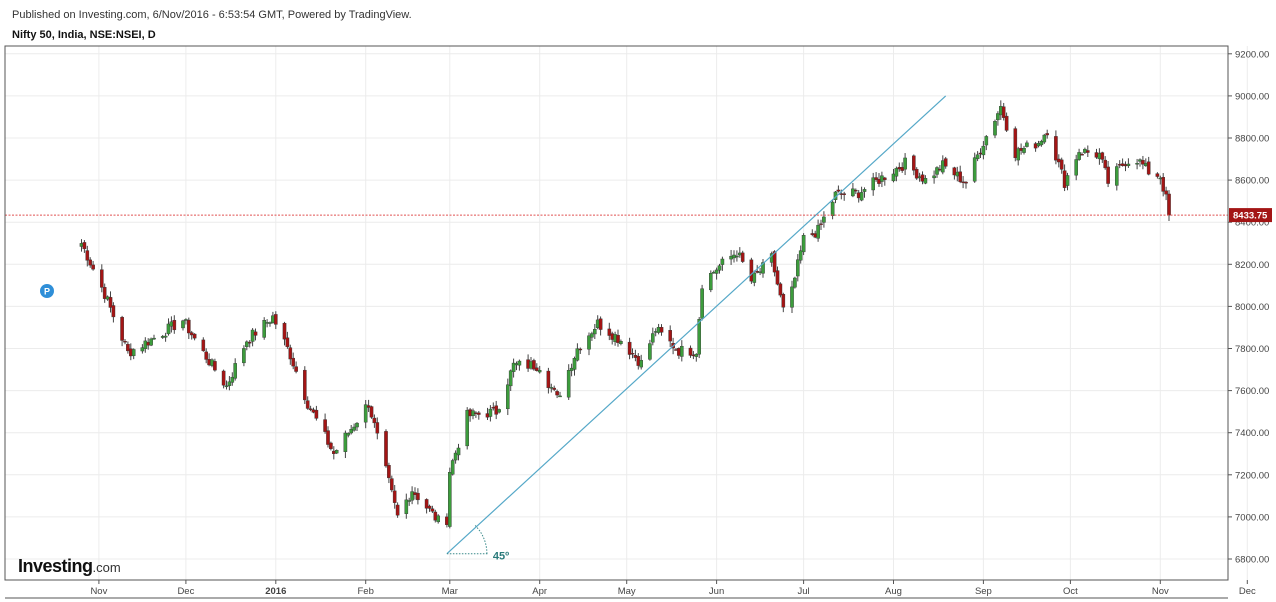 This screenshot has width=1276, height=602. What do you see at coordinates (84, 35) in the screenshot?
I see `symbol-title: Nifty 50, India, NSE:NSEI, D` at bounding box center [84, 35].